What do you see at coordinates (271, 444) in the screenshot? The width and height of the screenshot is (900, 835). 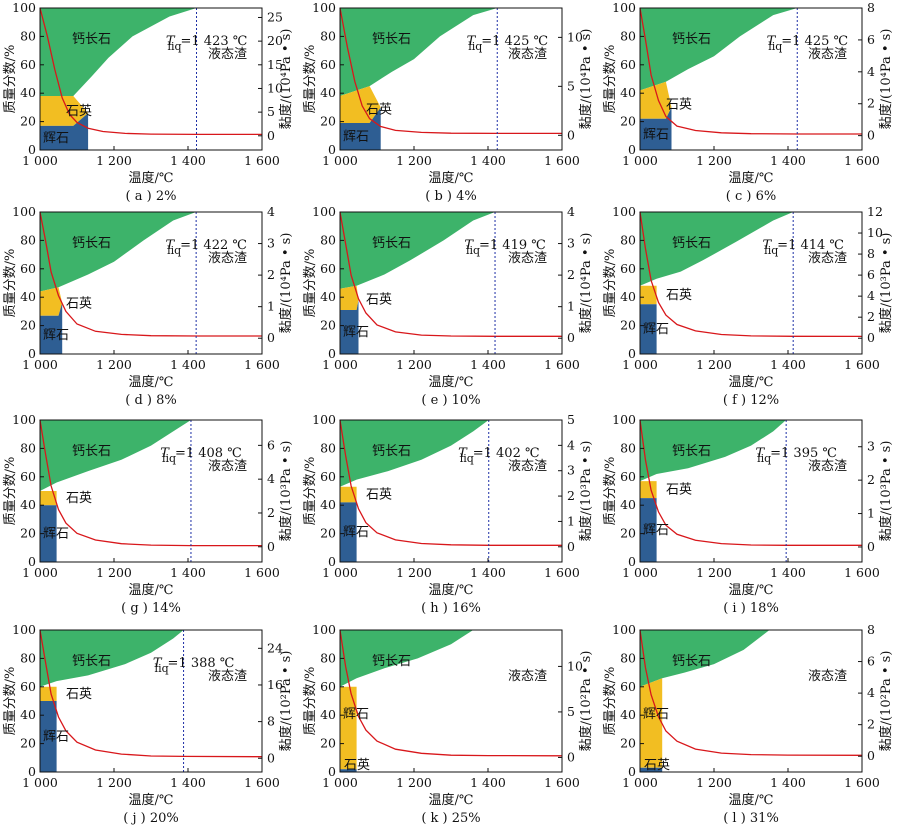 I see `y-right-tick-label: 6` at bounding box center [271, 444].